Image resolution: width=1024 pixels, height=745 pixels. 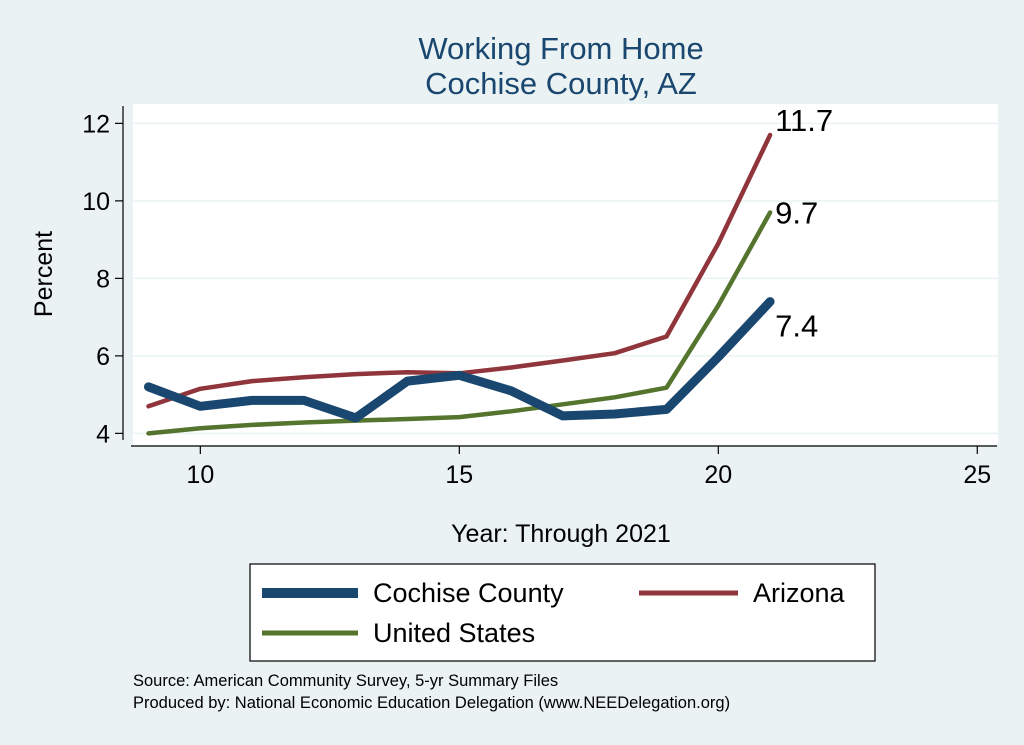 I want to click on y-tick-label-10: 10, so click(x=96, y=202).